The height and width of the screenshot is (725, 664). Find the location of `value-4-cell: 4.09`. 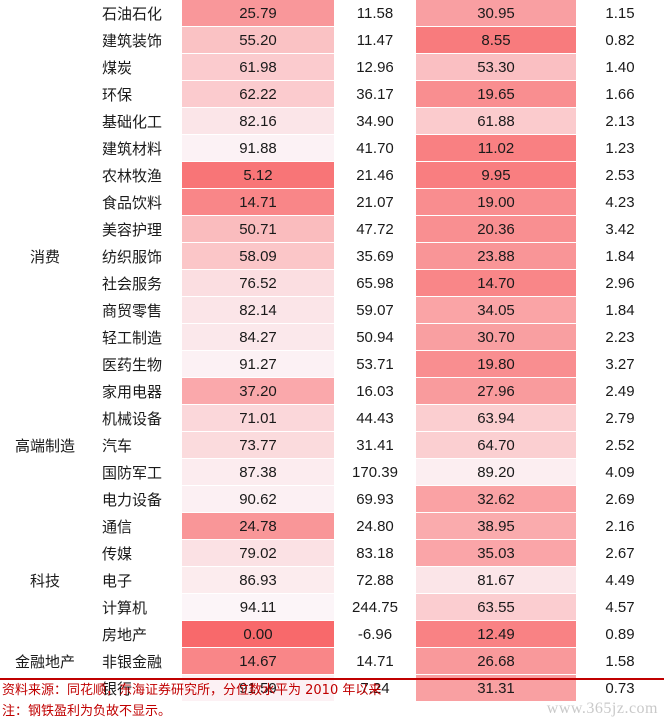

value-4-cell: 4.09 is located at coordinates (620, 472).